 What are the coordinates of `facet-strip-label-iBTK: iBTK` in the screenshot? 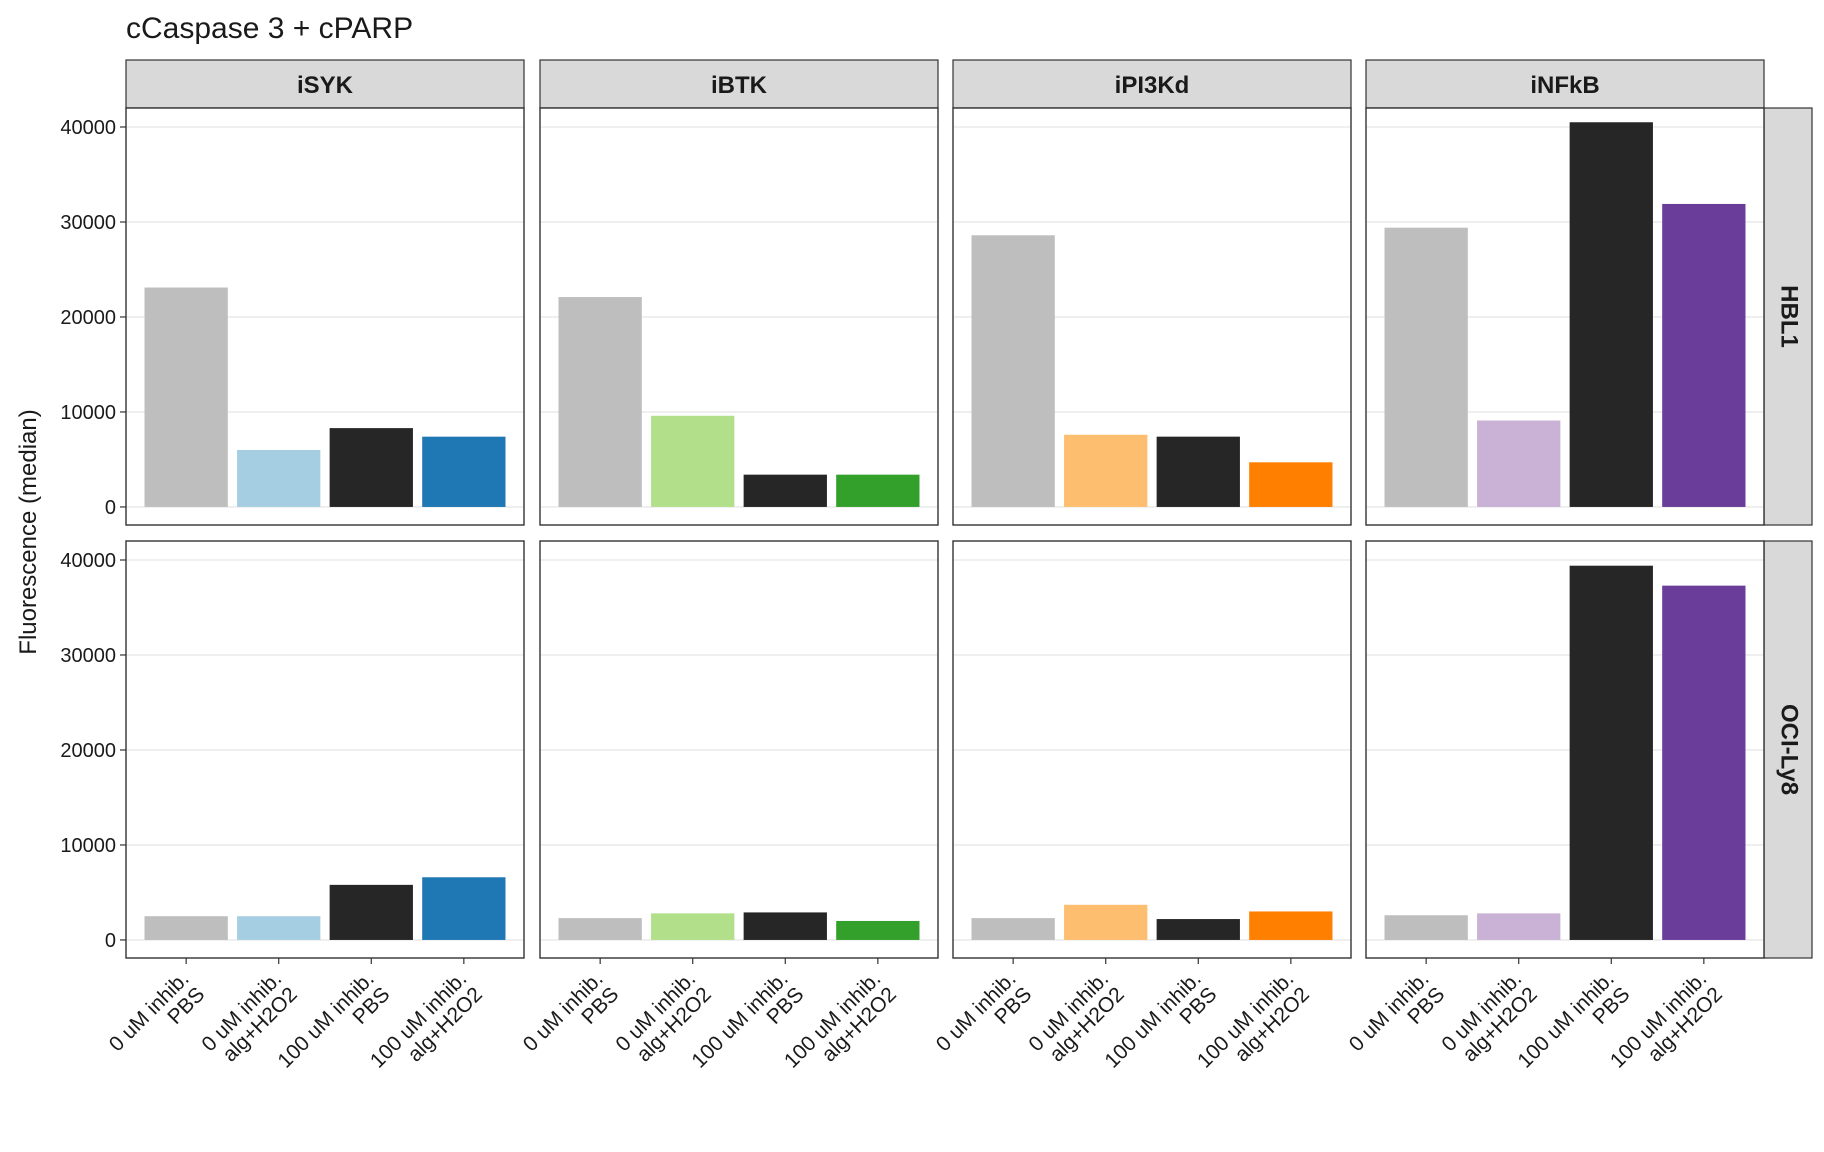 It's located at (739, 85).